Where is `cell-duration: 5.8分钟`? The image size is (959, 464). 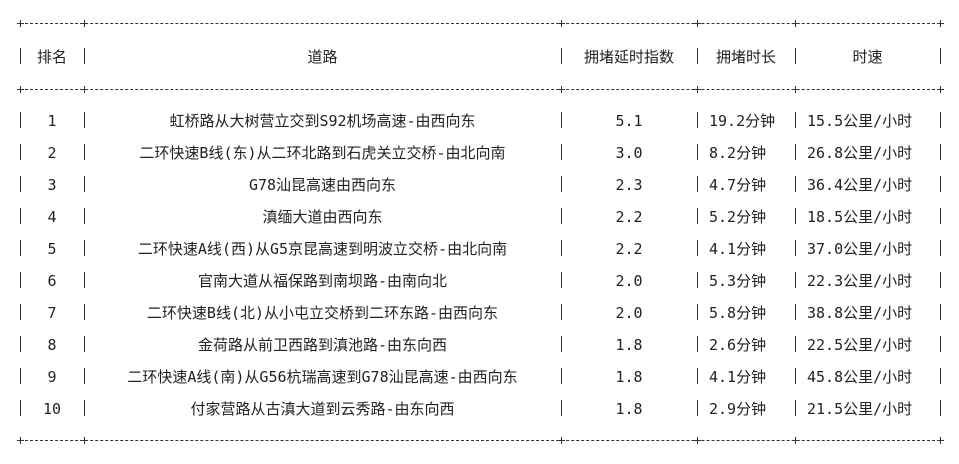
cell-duration: 5.8分钟 is located at coordinates (738, 313).